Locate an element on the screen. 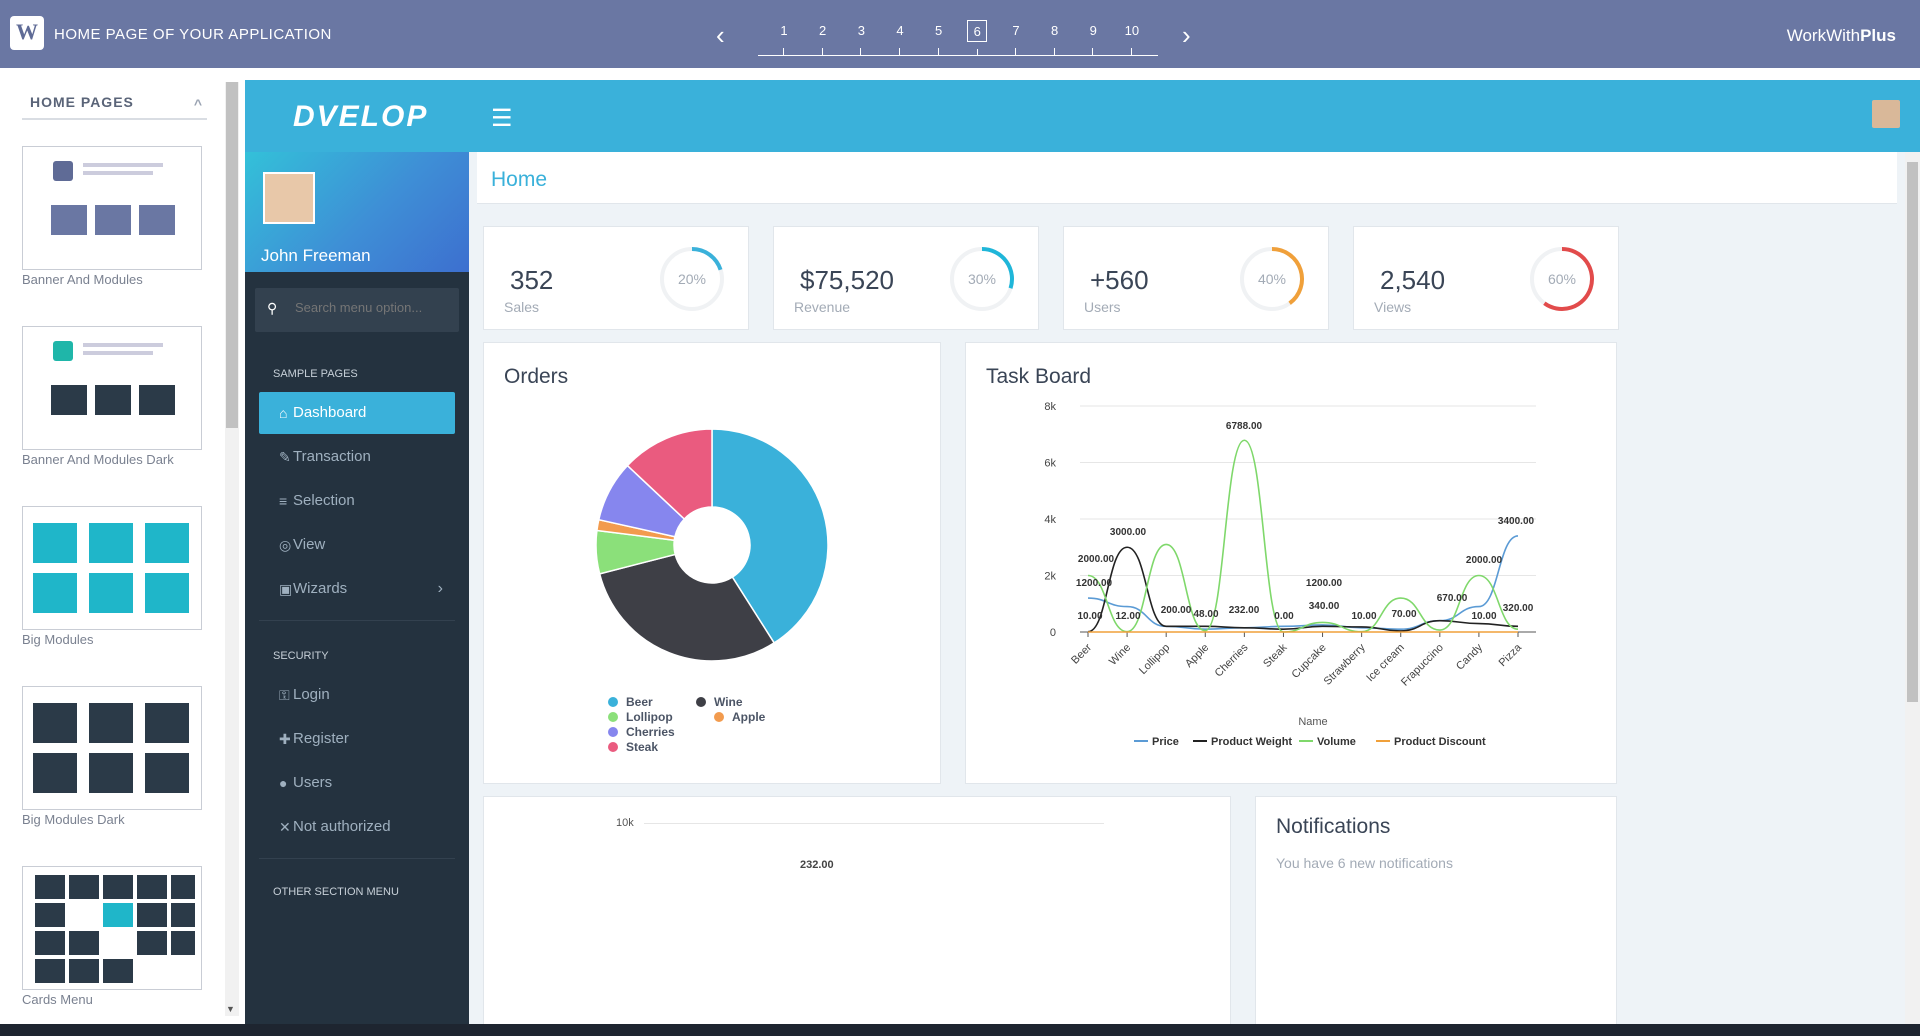 This screenshot has height=1036, width=1920. x-tick-label: Candy is located at coordinates (1469, 656).